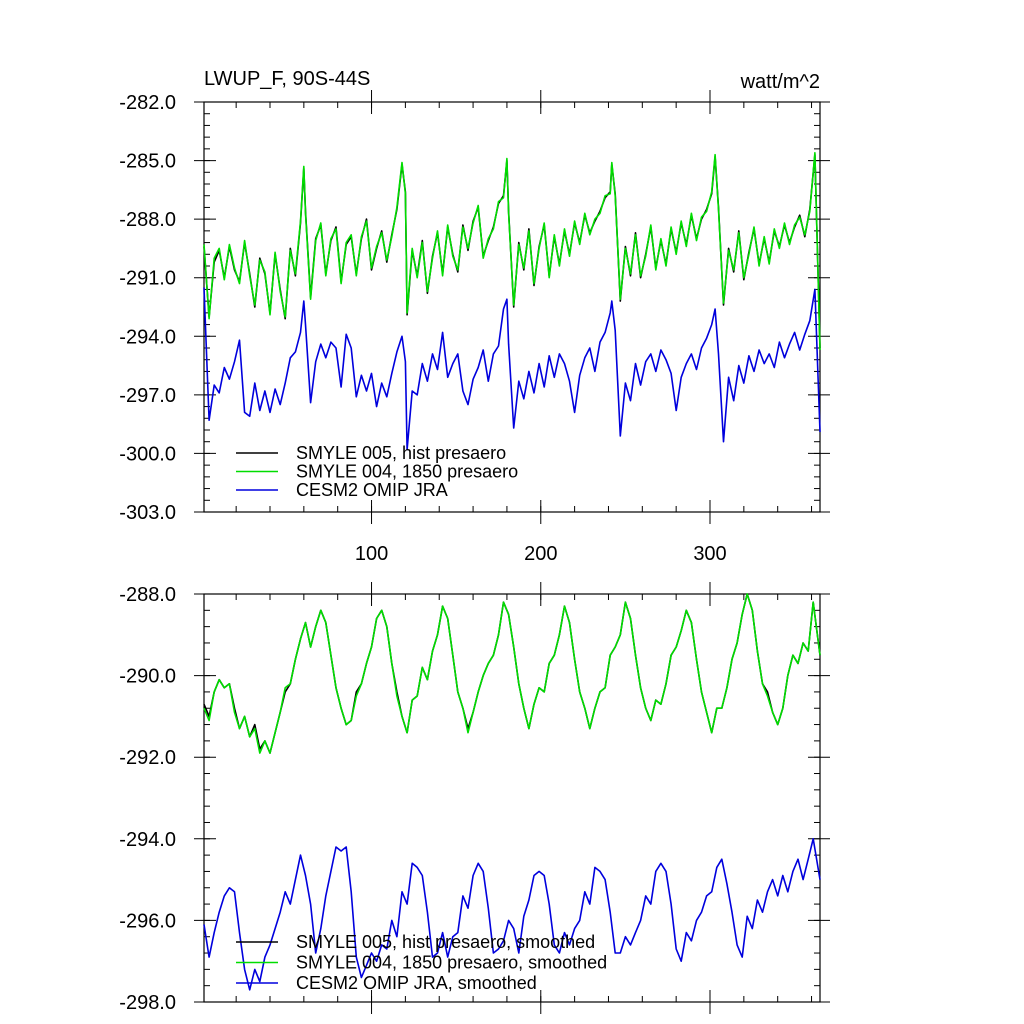 The width and height of the screenshot is (1024, 1024). What do you see at coordinates (407, 472) in the screenshot?
I see `legend-label: SMYLE 004, 1850 presaero` at bounding box center [407, 472].